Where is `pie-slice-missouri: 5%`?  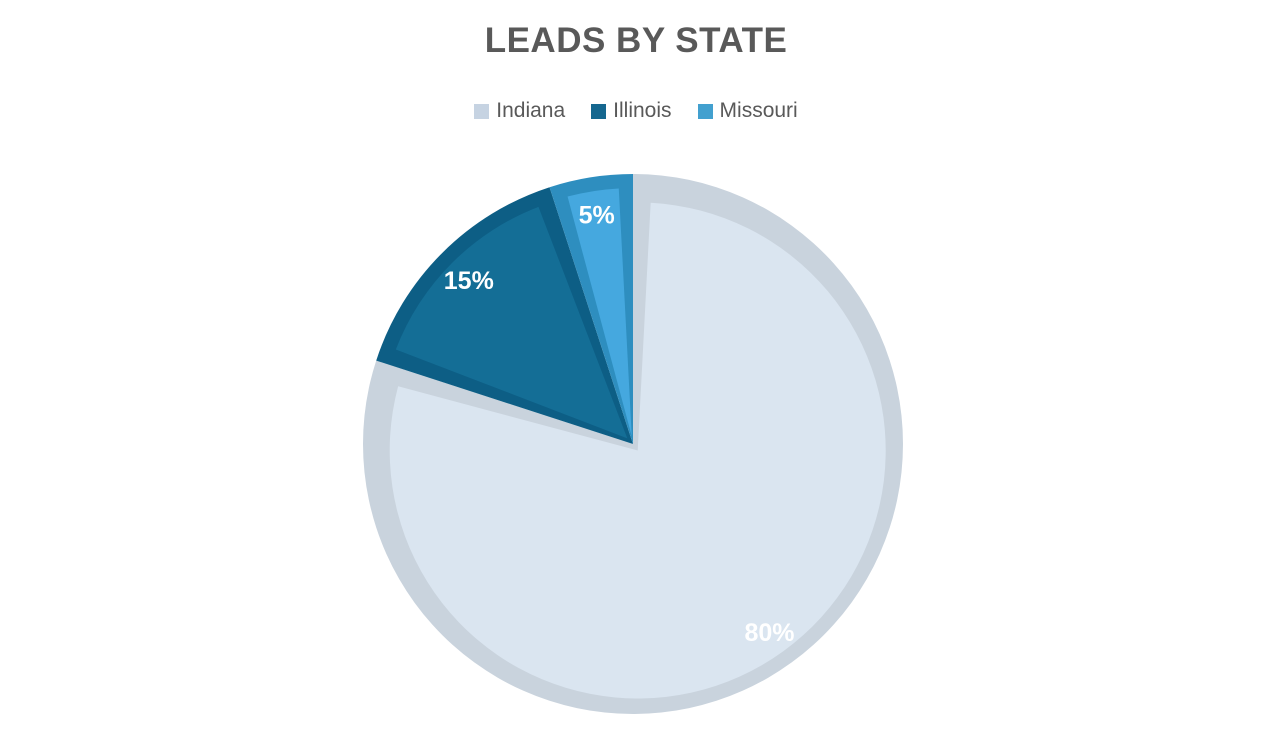
pie-slice-missouri: 5% is located at coordinates (591, 309).